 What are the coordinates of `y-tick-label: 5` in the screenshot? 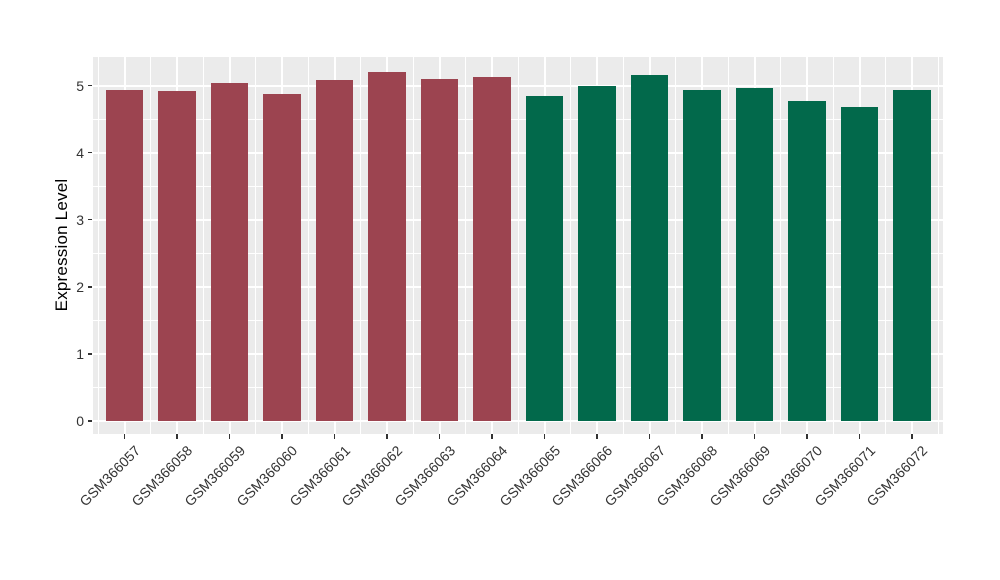 It's located at (80, 85).